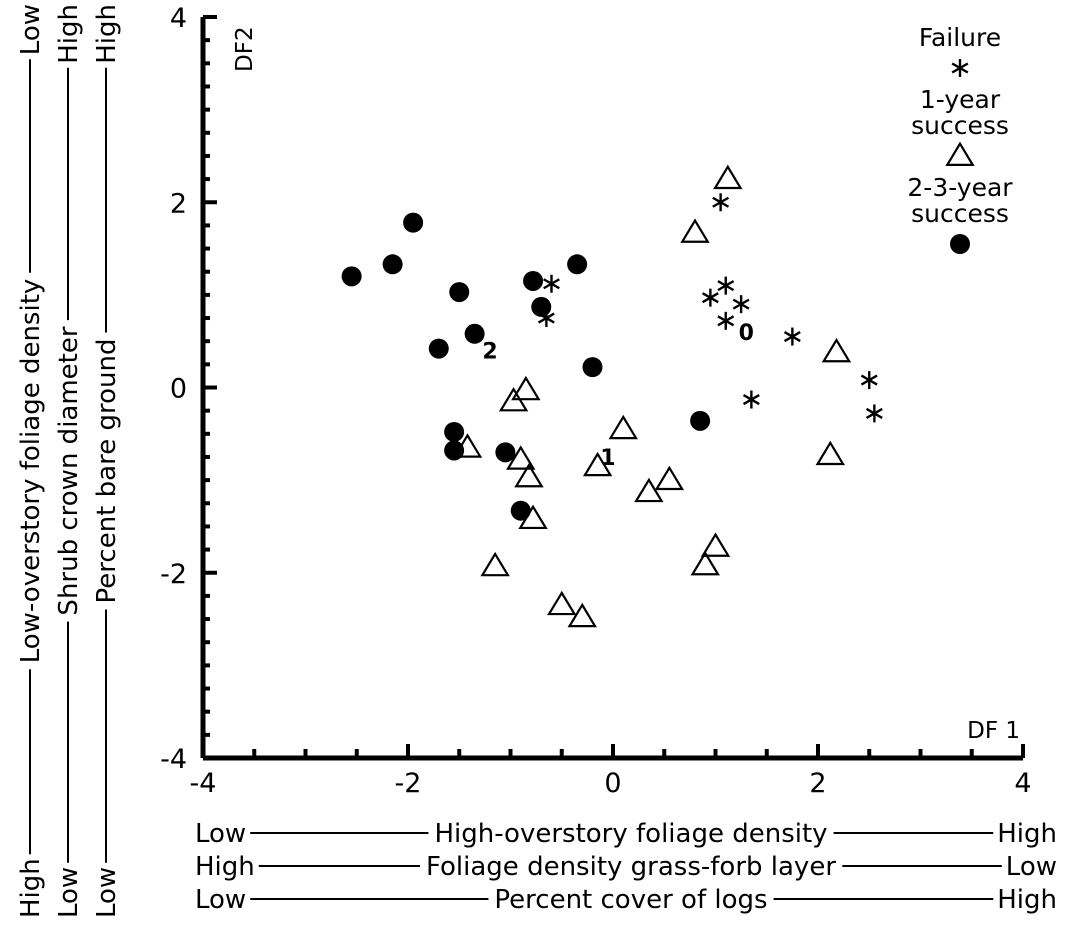 The width and height of the screenshot is (1071, 928). Describe the element at coordinates (1031, 867) in the screenshot. I see `xlabel-right: Low` at that location.